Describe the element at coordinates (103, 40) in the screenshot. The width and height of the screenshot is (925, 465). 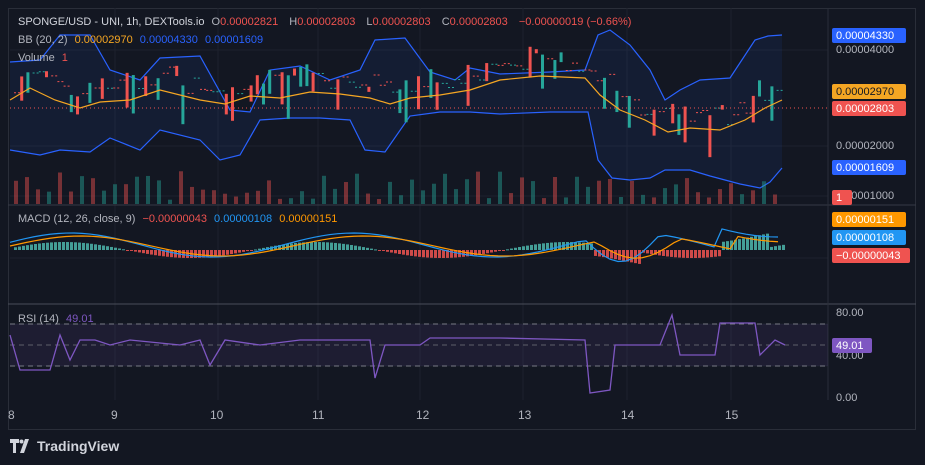
I see `bb-basis-value: 0.00002970` at that location.